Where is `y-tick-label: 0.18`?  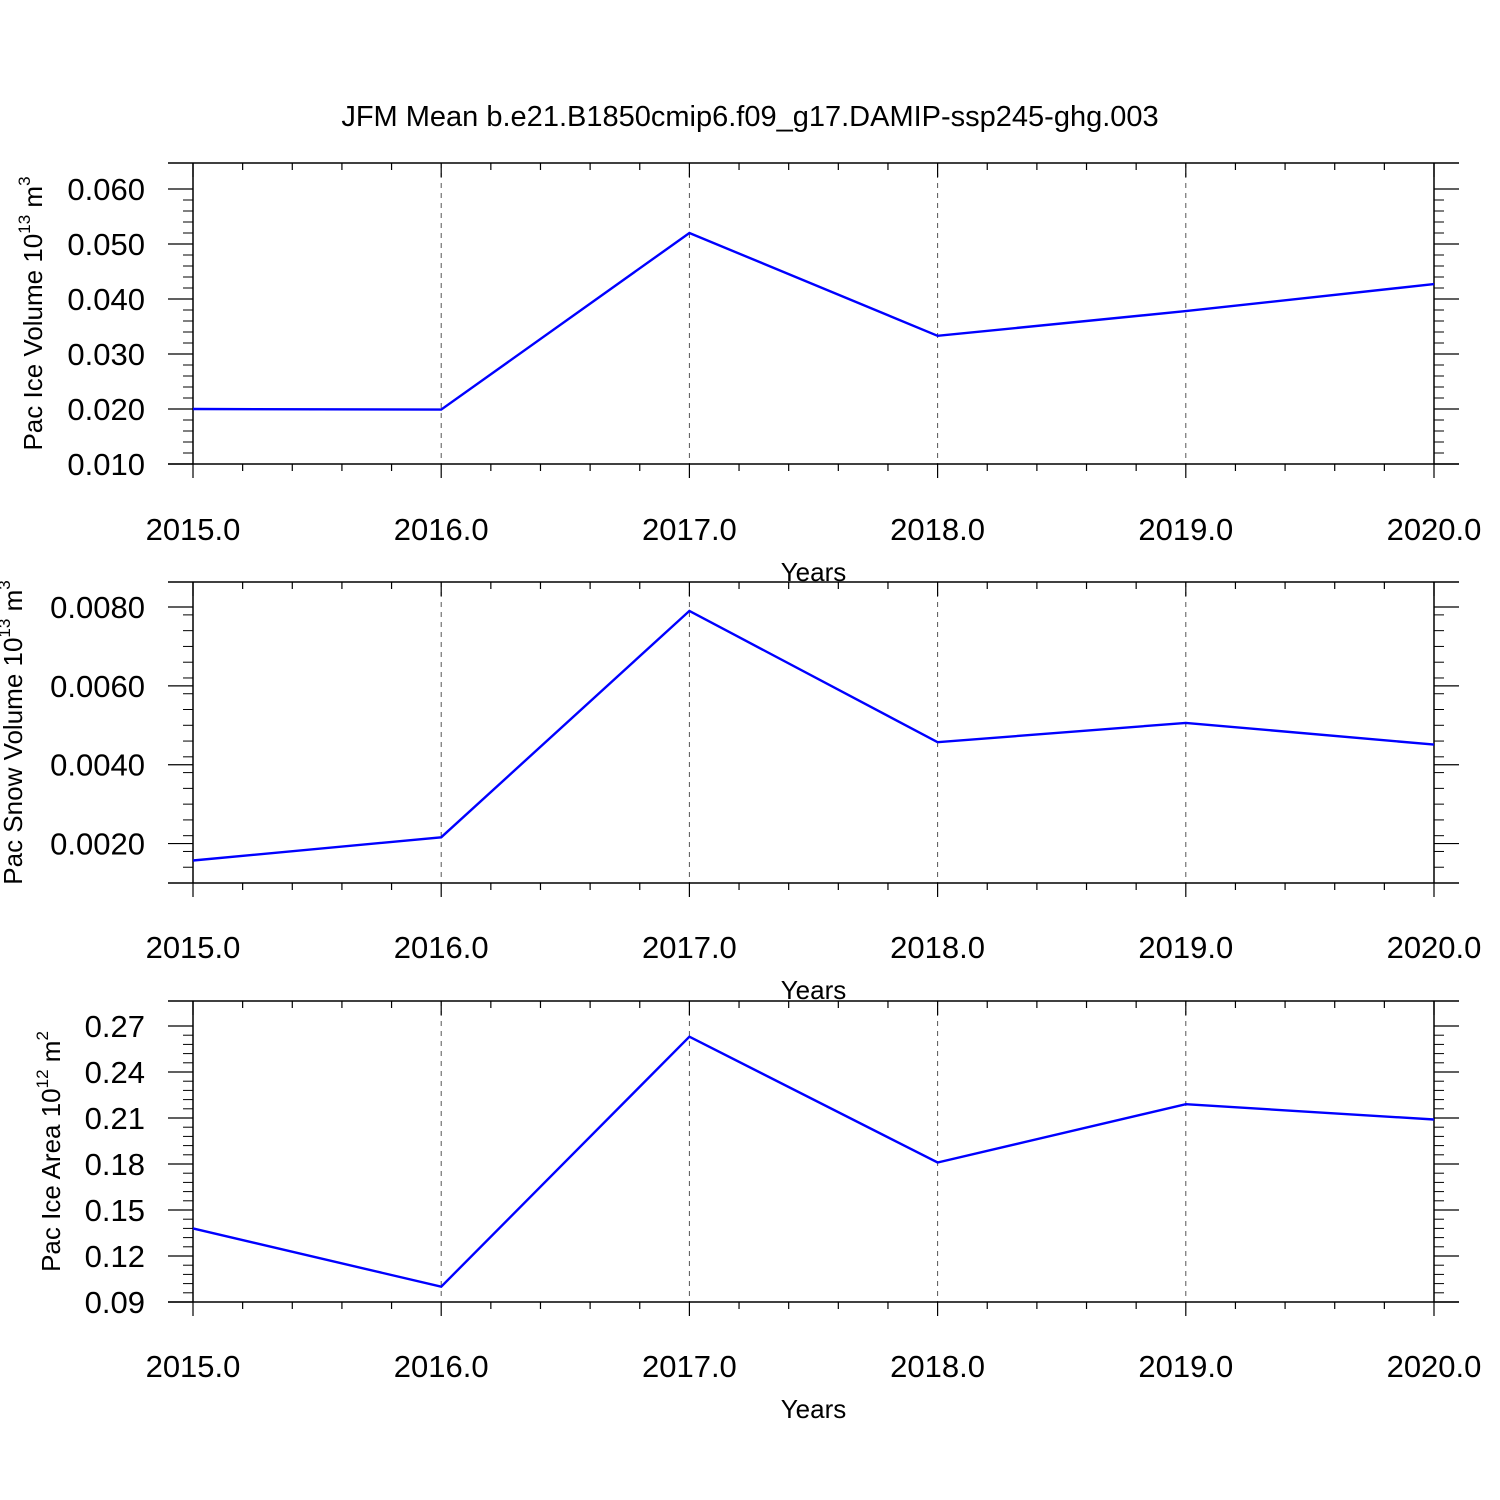
y-tick-label: 0.18 is located at coordinates (115, 1164).